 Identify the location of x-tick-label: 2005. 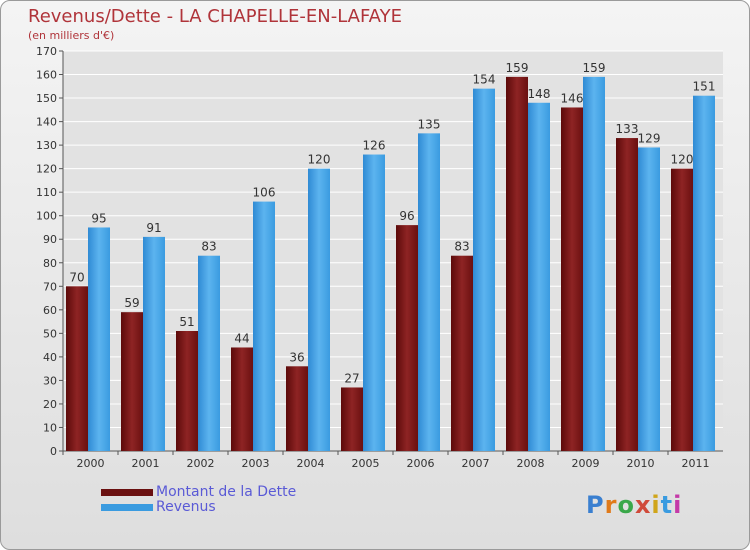
(366, 463).